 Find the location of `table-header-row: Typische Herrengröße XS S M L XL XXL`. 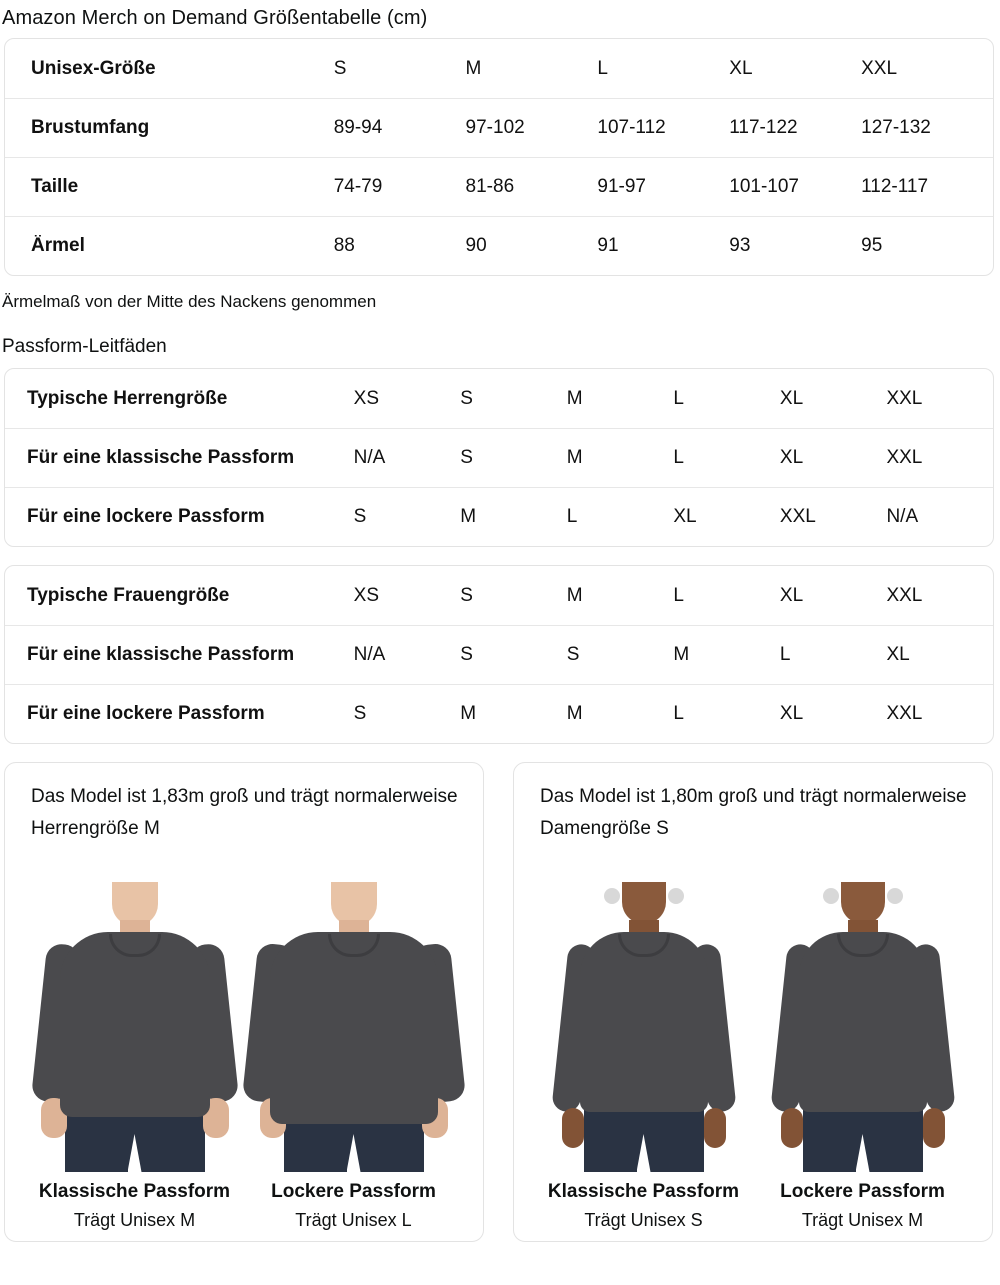

table-header-row: Typische Herrengröße XS S M L XL XXL is located at coordinates (499, 398).